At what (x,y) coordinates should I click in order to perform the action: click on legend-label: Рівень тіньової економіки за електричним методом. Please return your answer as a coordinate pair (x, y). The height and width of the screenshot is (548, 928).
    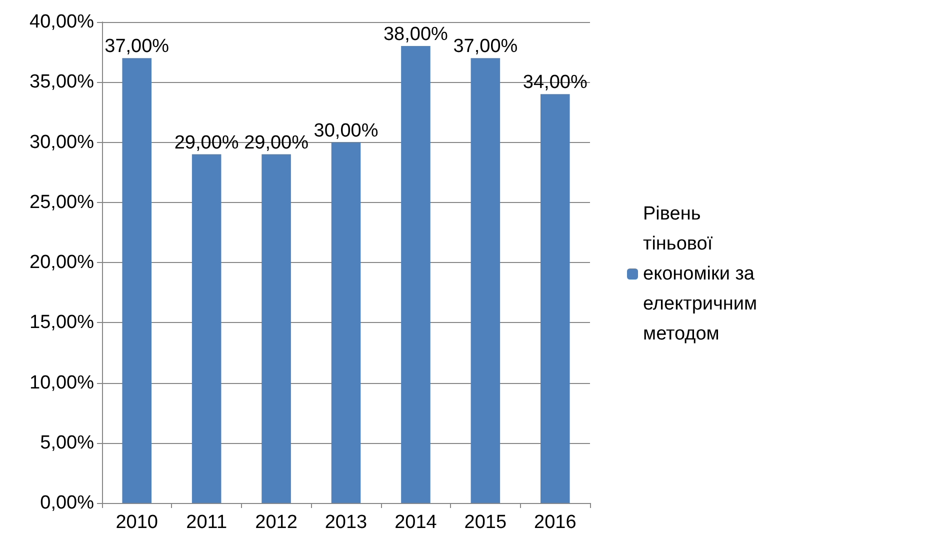
    Looking at the image, I should click on (702, 274).